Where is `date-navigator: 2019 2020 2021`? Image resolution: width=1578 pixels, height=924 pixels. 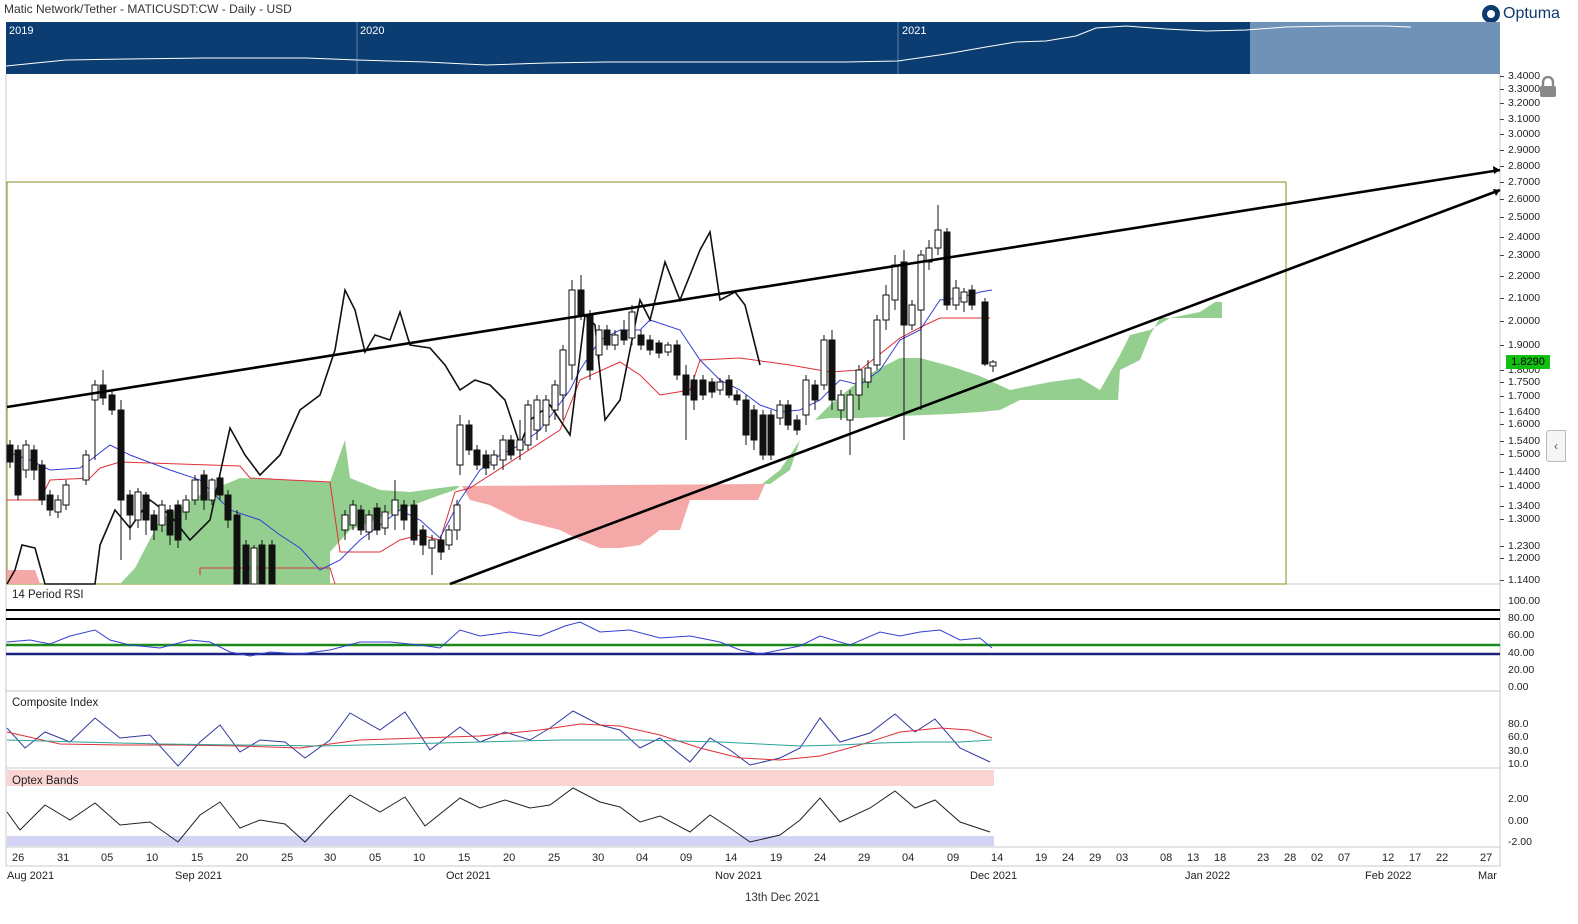
date-navigator: 2019 2020 2021 is located at coordinates (753, 48).